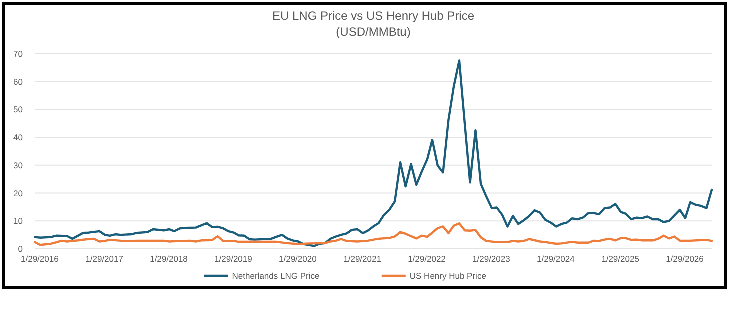 The height and width of the screenshot is (312, 732). I want to click on x-tick-label: 1/29/2020, so click(298, 259).